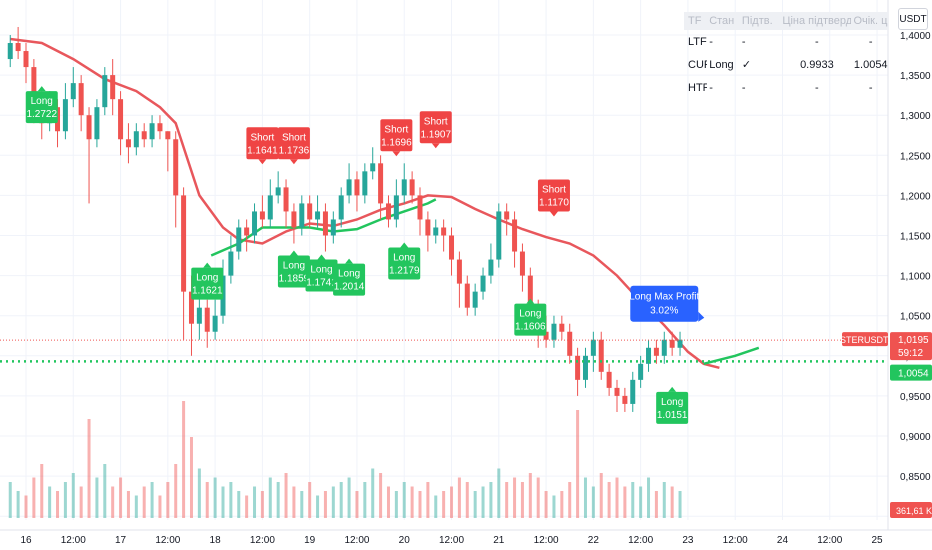 This screenshot has height=550, width=932. Describe the element at coordinates (672, 415) in the screenshot. I see `signal-price-text: 1.0151` at that location.